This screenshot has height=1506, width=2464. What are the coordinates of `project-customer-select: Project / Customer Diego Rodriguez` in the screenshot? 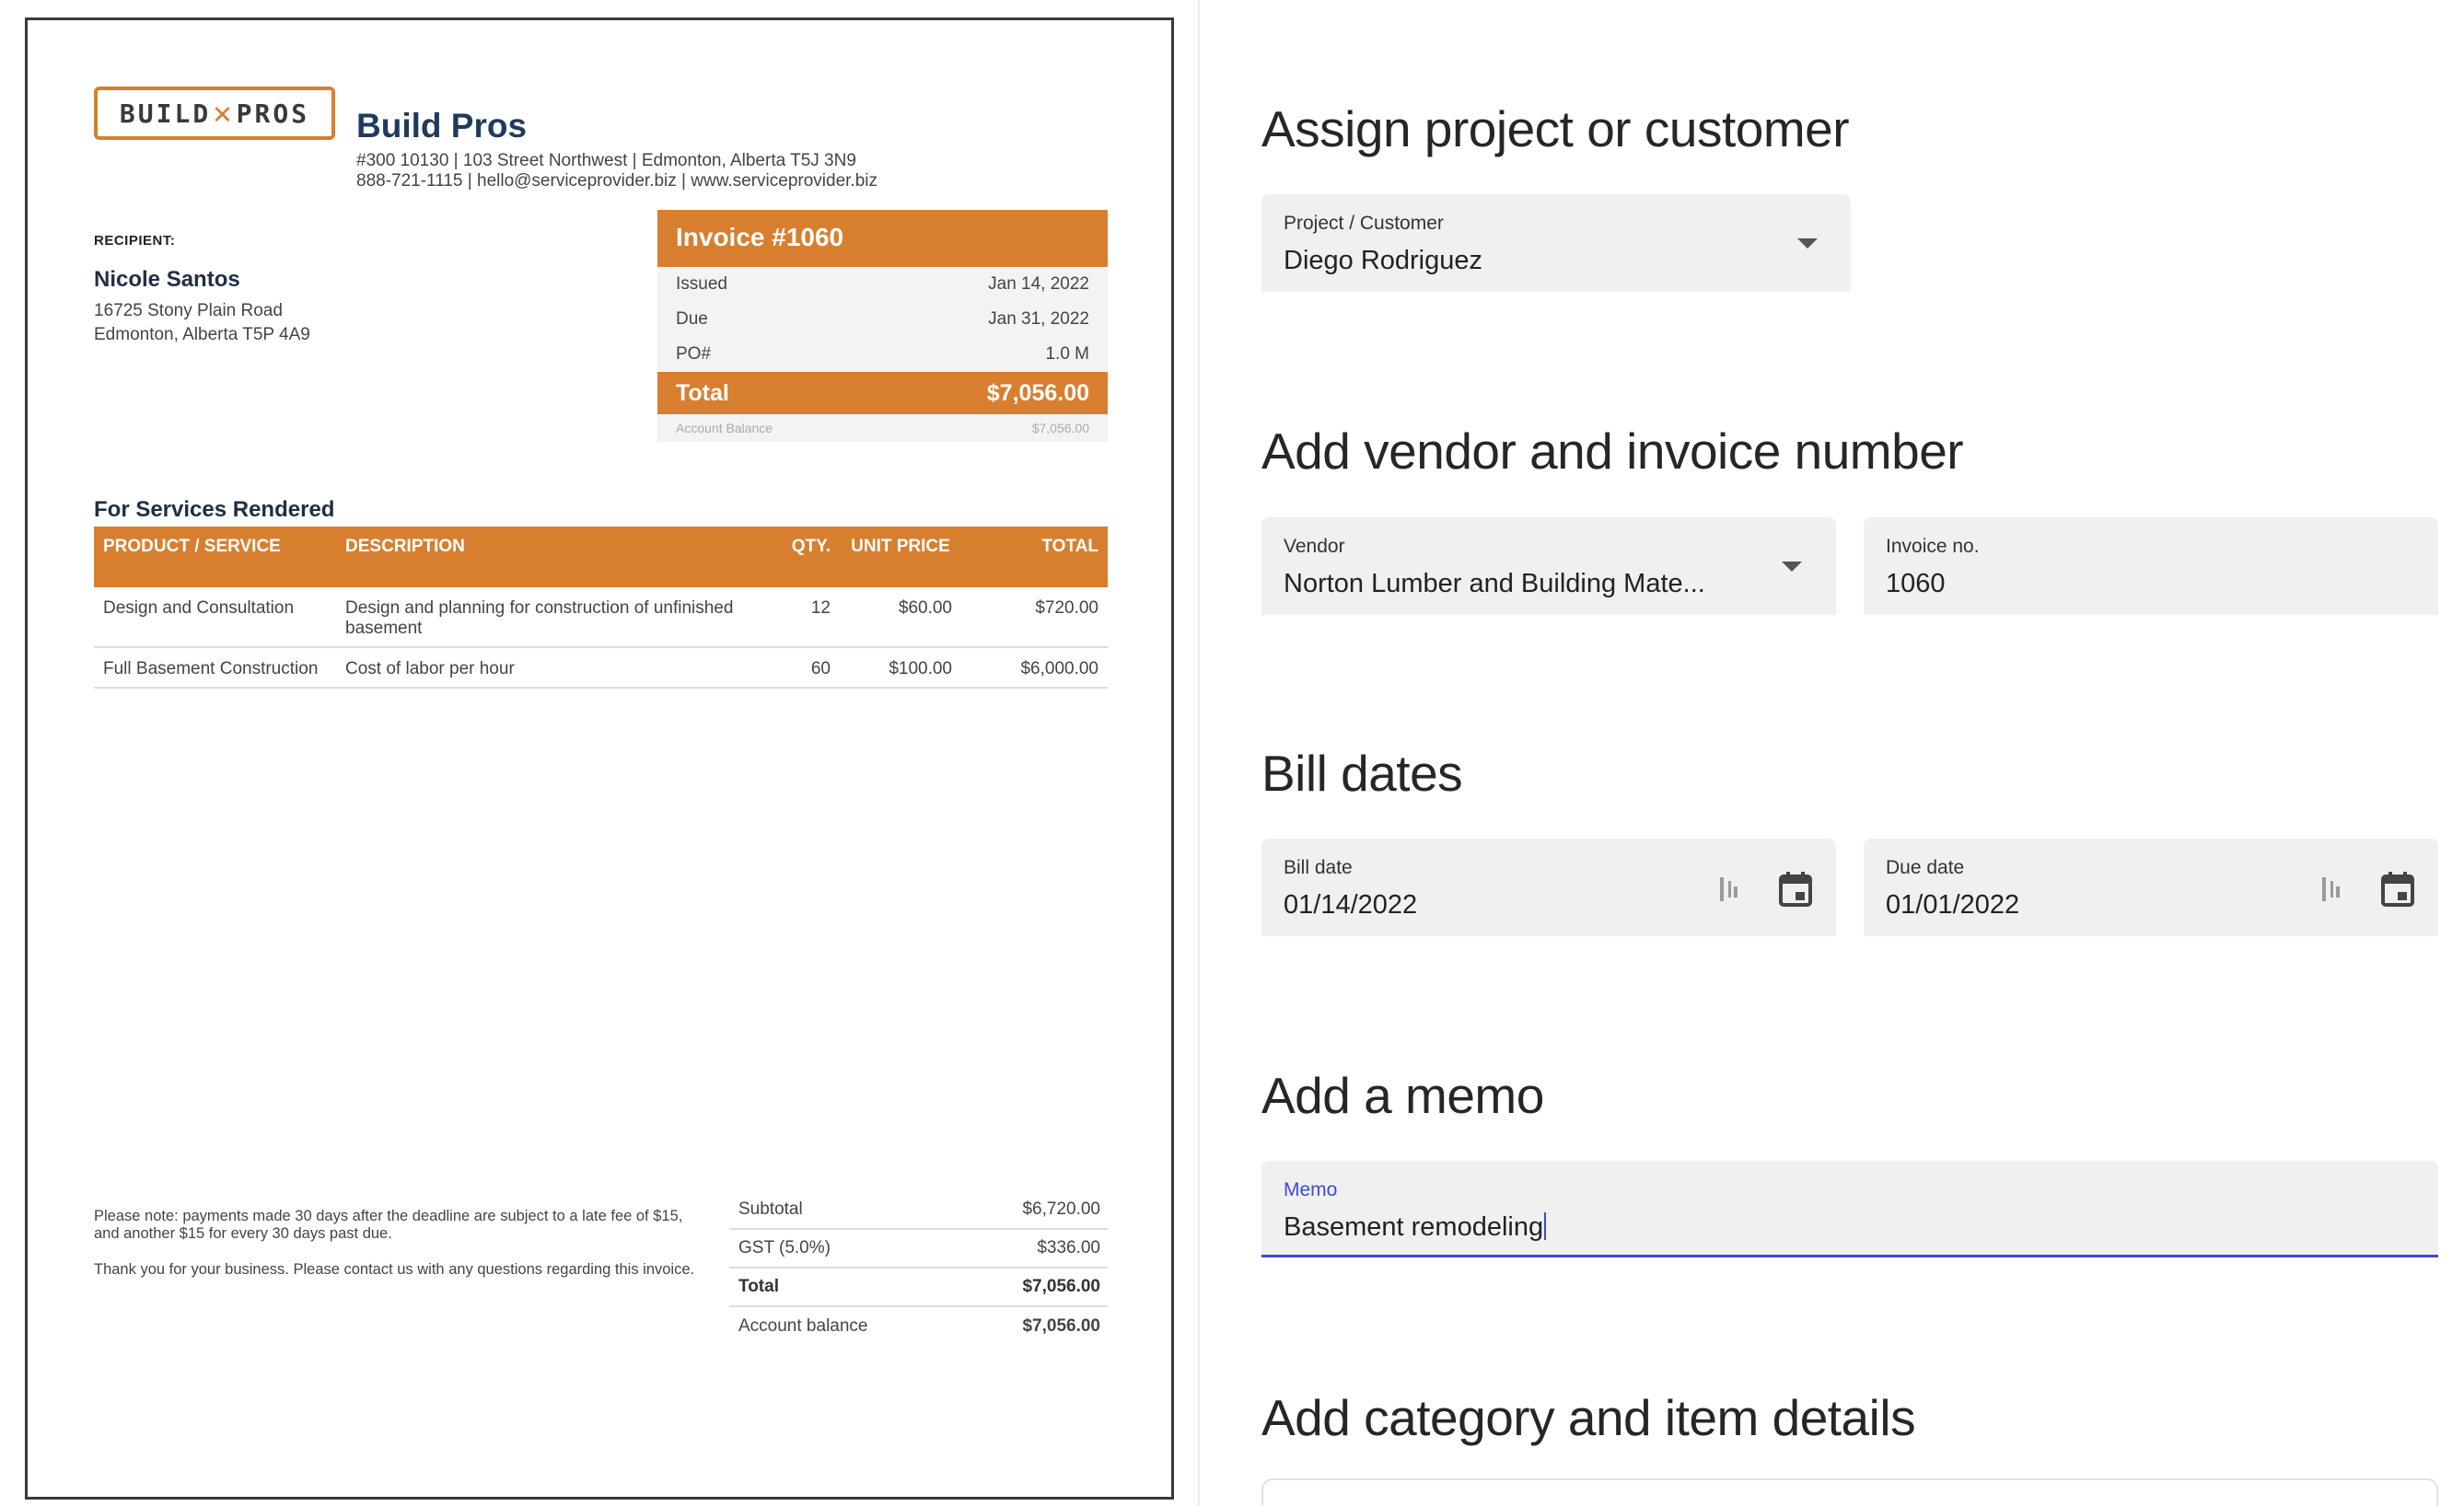 It's located at (1556, 243).